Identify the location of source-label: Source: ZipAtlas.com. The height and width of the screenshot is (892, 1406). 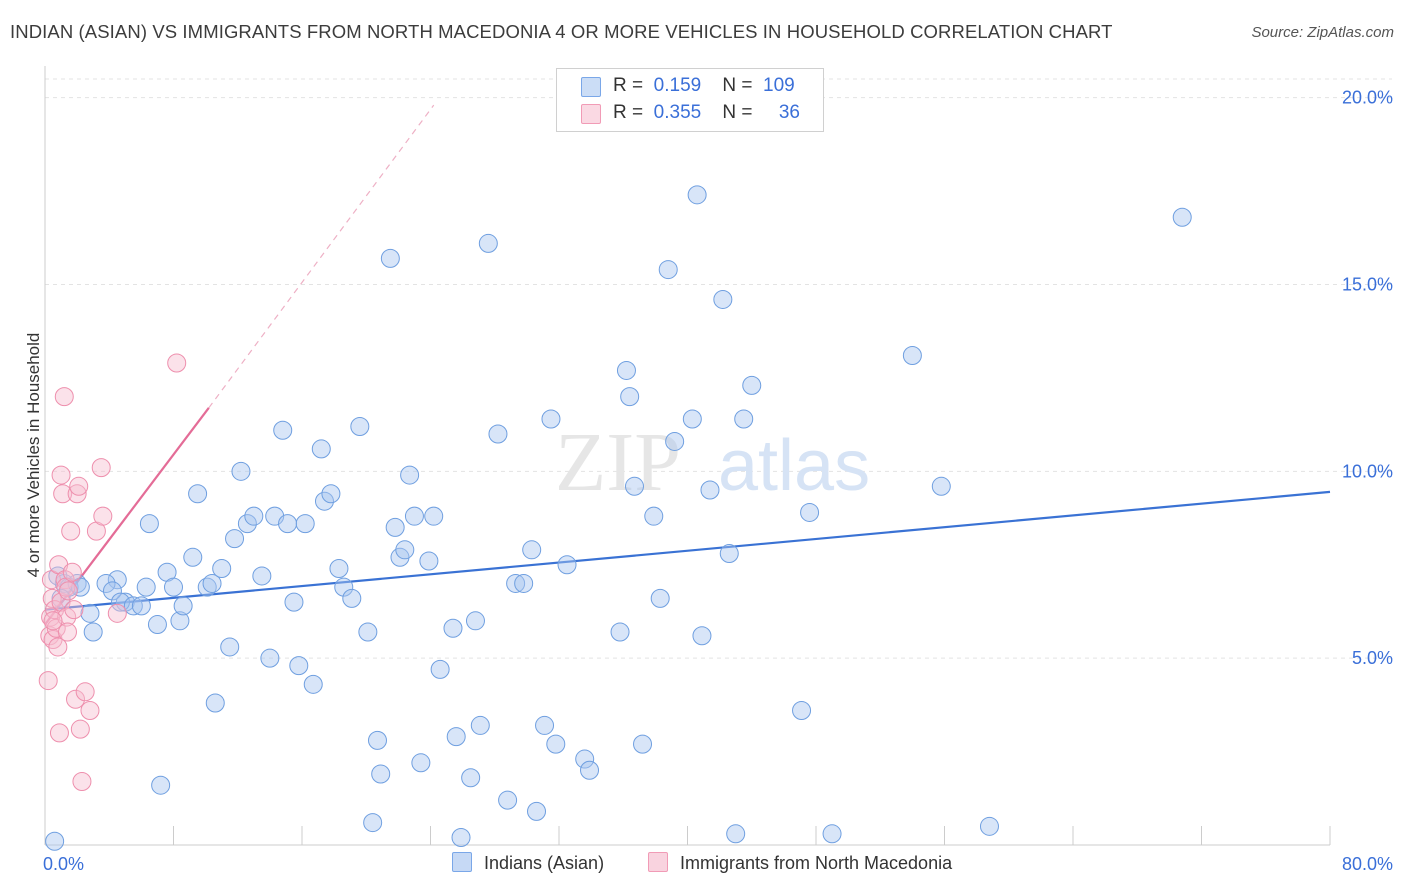
(1322, 32).